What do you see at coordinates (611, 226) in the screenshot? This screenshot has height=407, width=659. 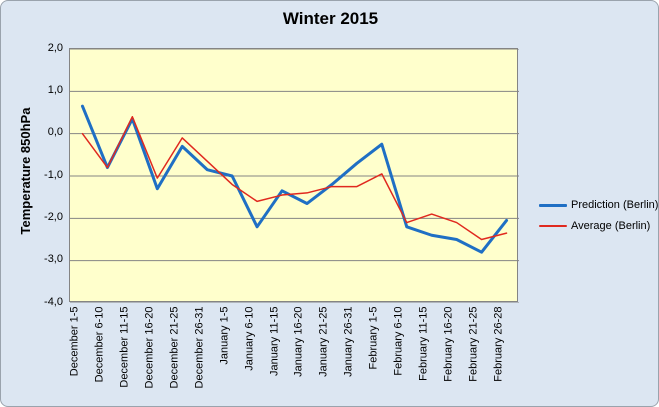 I see `average-legend-label: Average (Berlin)` at bounding box center [611, 226].